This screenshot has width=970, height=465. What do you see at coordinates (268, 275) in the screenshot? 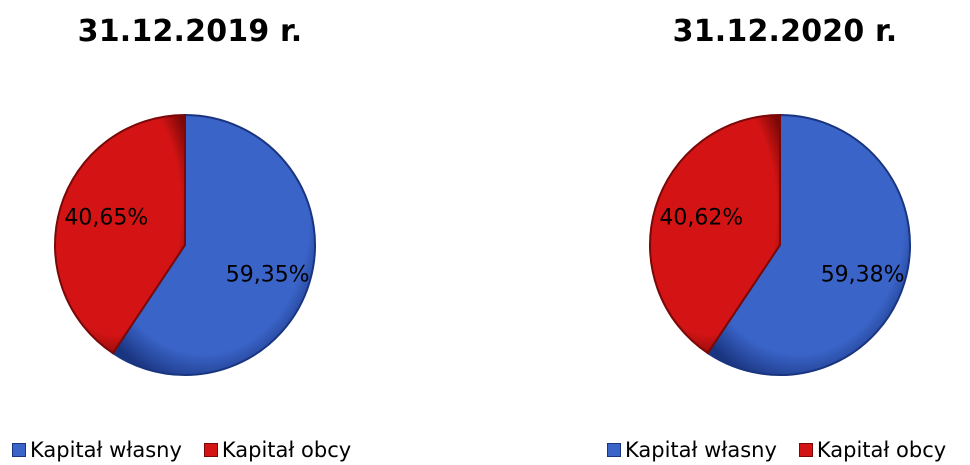
I see `data-label: 59,35%` at bounding box center [268, 275].